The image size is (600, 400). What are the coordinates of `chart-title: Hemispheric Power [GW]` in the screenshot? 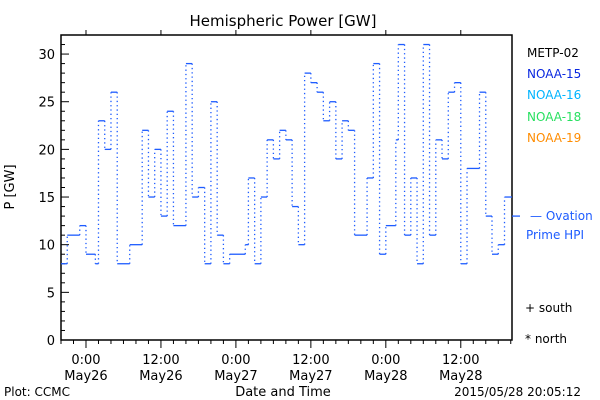 It's located at (283, 21).